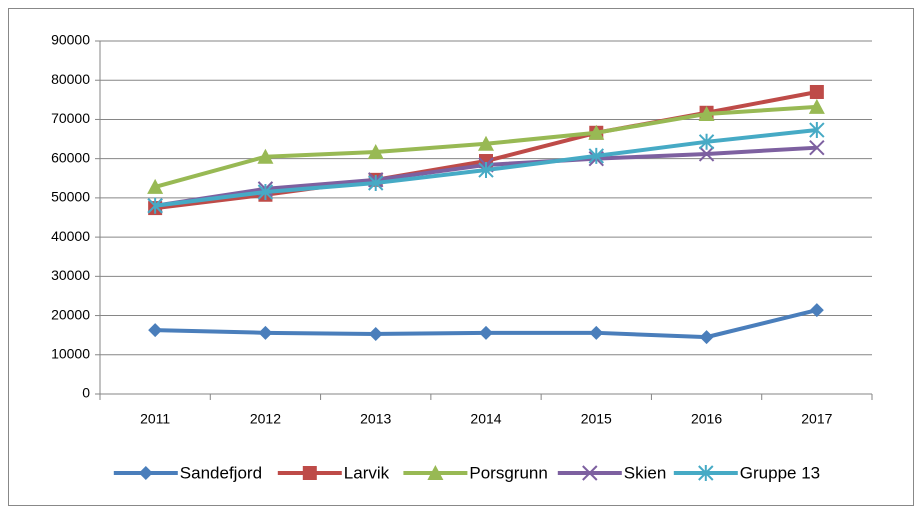 The width and height of the screenshot is (924, 506). Describe the element at coordinates (86, 393) in the screenshot. I see `y-tick-label: 0` at that location.